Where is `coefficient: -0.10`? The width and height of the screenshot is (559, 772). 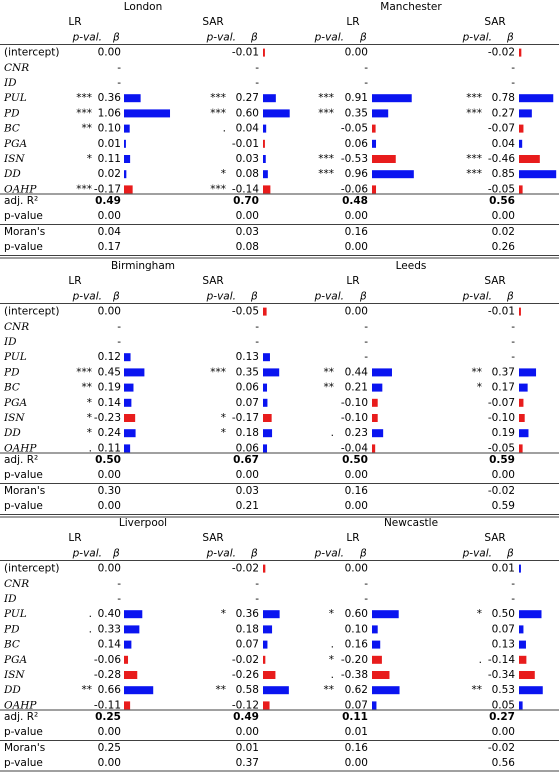 coefficient: -0.10 is located at coordinates (501, 418).